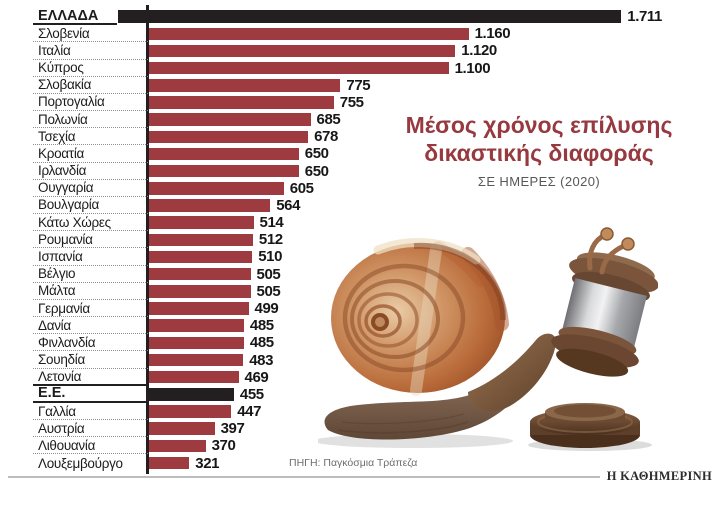 This screenshot has height=524, width=720. Describe the element at coordinates (90, 446) in the screenshot. I see `country-label: Λιθουανία` at that location.